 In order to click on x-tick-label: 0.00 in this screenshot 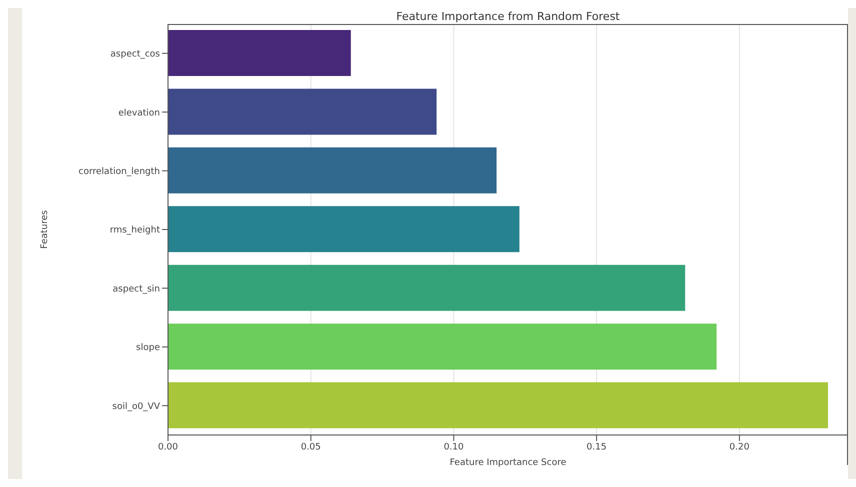, I will do `click(168, 447)`.